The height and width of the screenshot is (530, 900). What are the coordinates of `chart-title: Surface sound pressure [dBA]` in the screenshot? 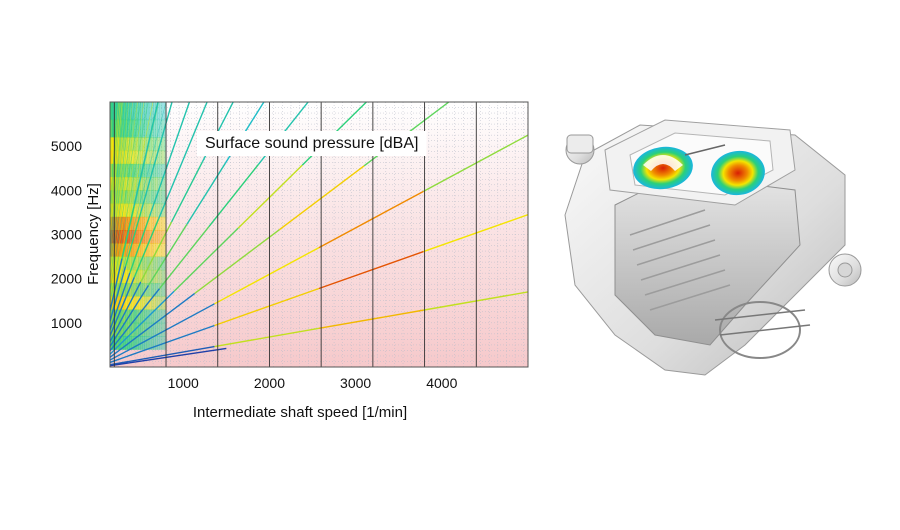 It's located at (311, 143).